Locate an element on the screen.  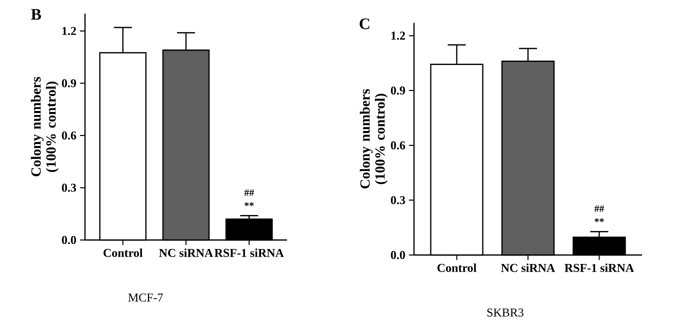
x-axis-title: SKBR3 is located at coordinates (505, 312).